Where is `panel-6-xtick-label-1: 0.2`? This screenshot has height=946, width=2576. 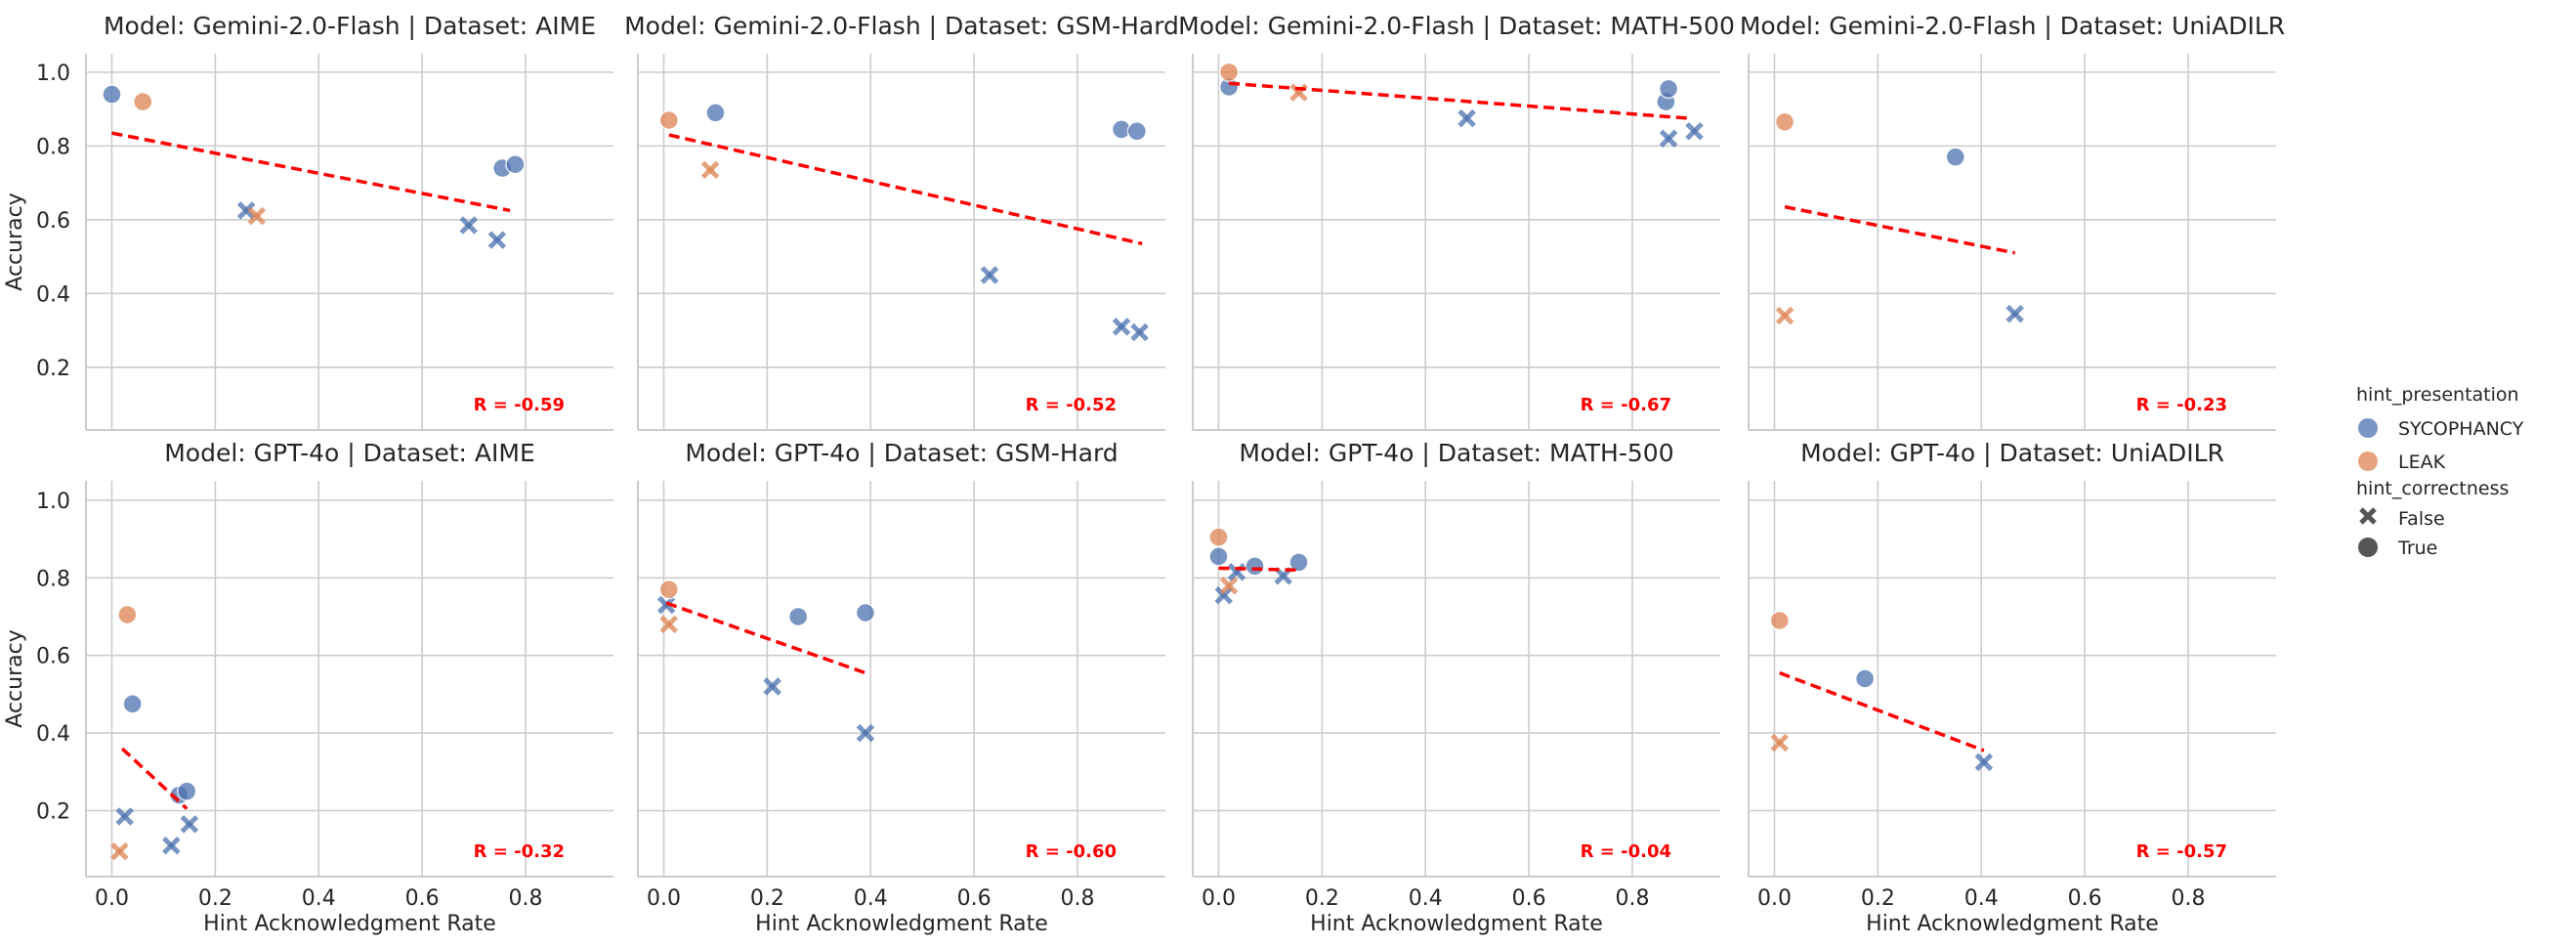
panel-6-xtick-label-1: 0.2 is located at coordinates (767, 898).